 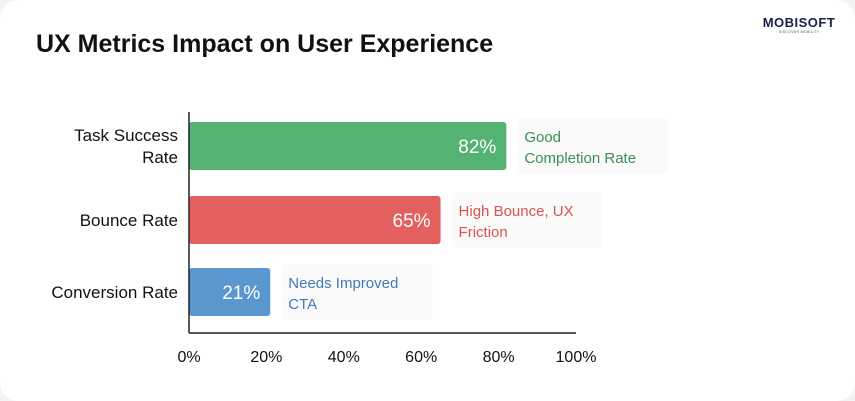 I want to click on bar-annotation: Completion Rate, so click(x=580, y=158).